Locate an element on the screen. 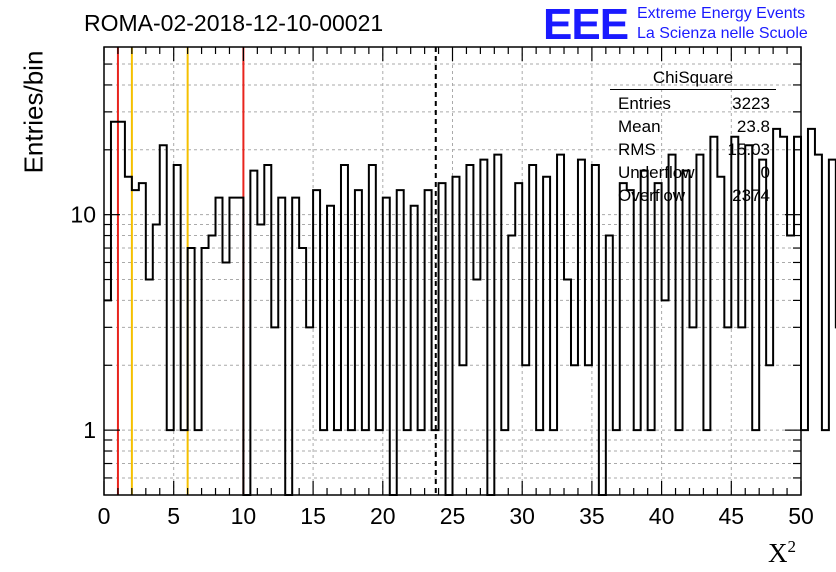 The image size is (836, 572). x-axis-label: Χ2 is located at coordinates (782, 552).